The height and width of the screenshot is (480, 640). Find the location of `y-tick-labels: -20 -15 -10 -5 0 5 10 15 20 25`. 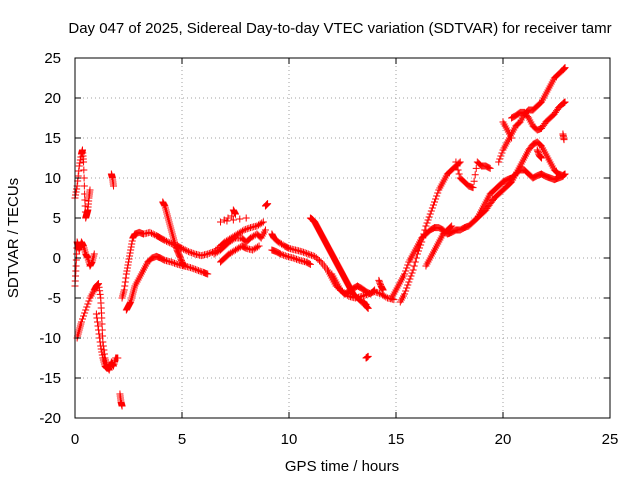

y-tick-labels: -20 -15 -10 -5 0 5 10 15 20 25 is located at coordinates (50, 238).